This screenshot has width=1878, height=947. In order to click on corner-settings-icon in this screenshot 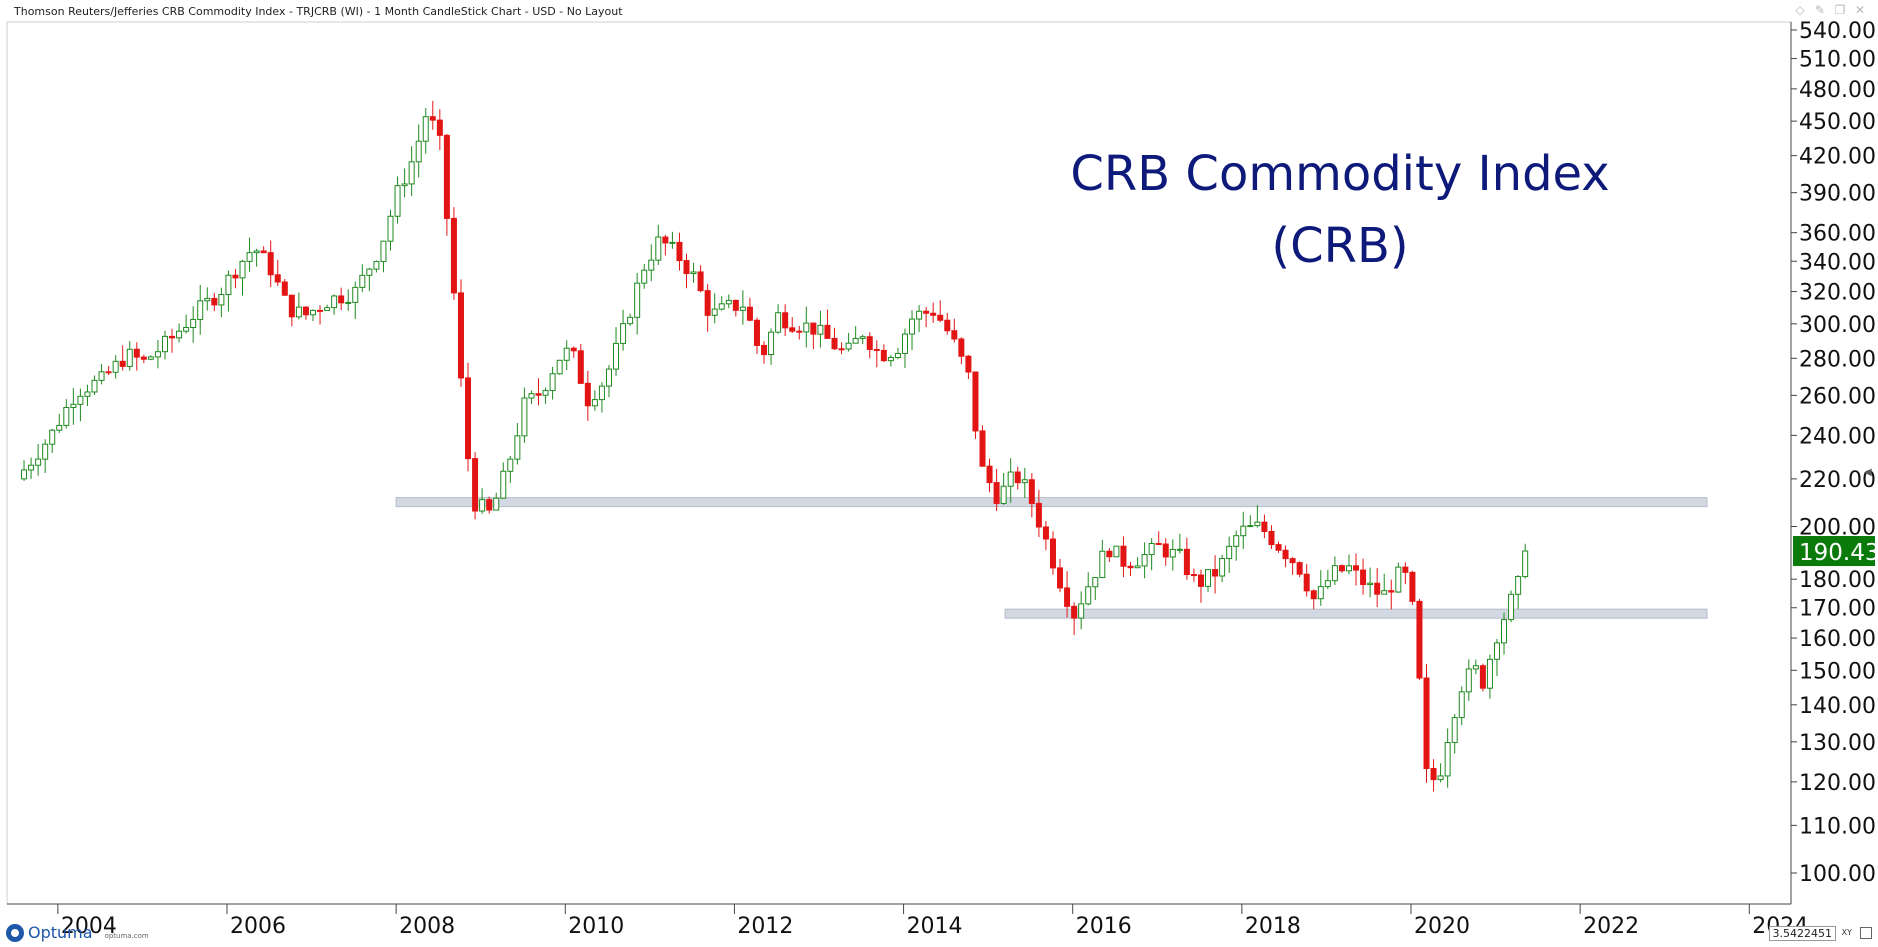, I will do `click(1866, 933)`.